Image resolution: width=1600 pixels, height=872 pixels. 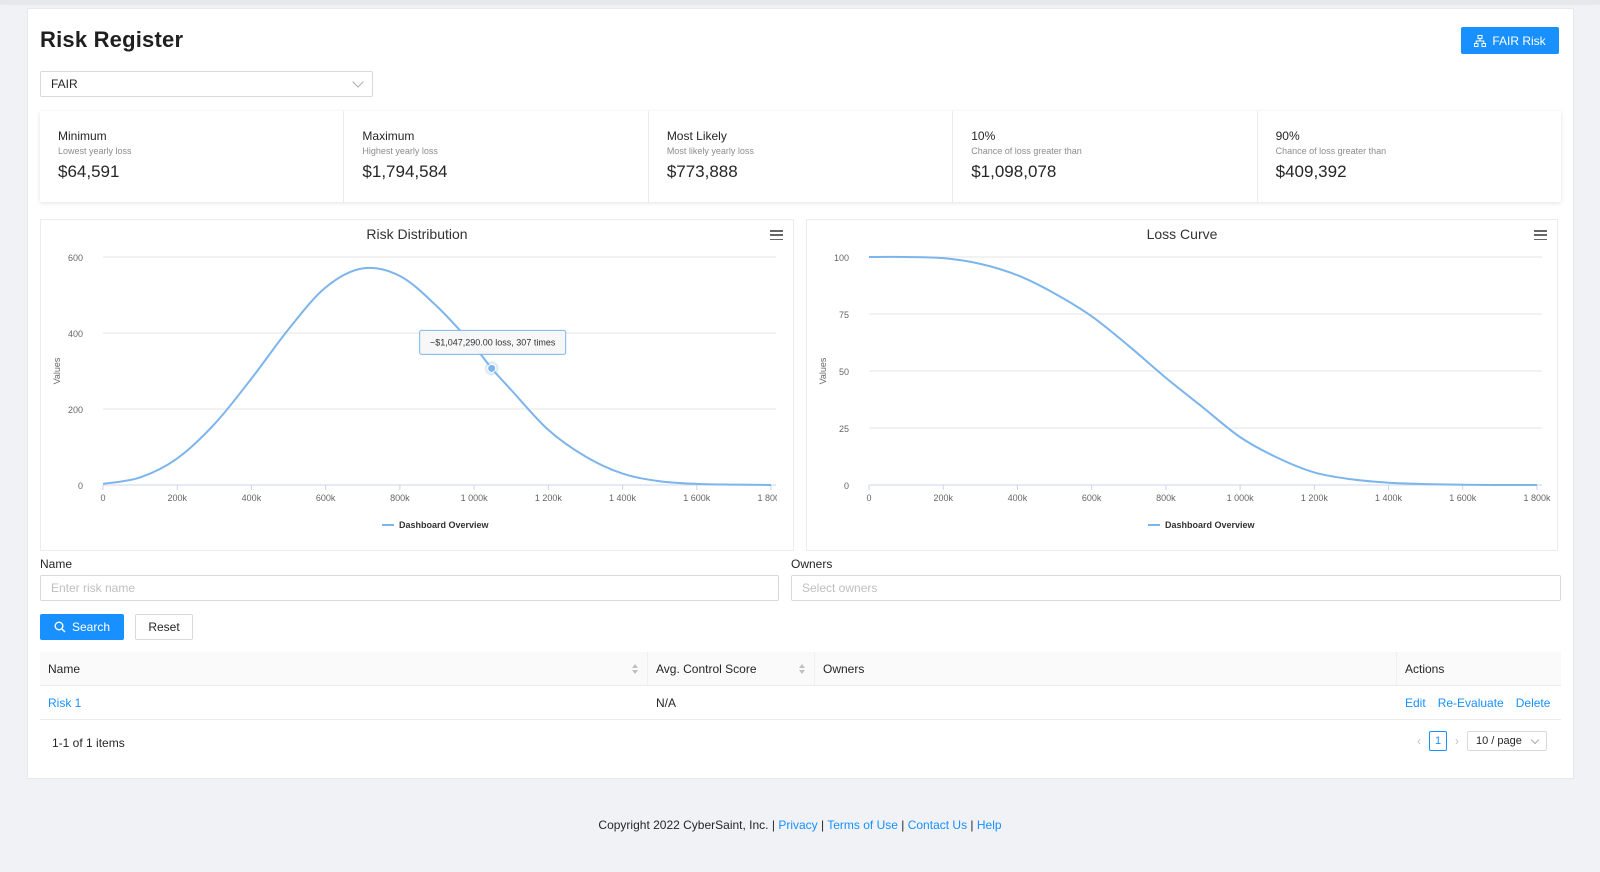 What do you see at coordinates (823, 370) in the screenshot?
I see `y-axis-label: Values` at bounding box center [823, 370].